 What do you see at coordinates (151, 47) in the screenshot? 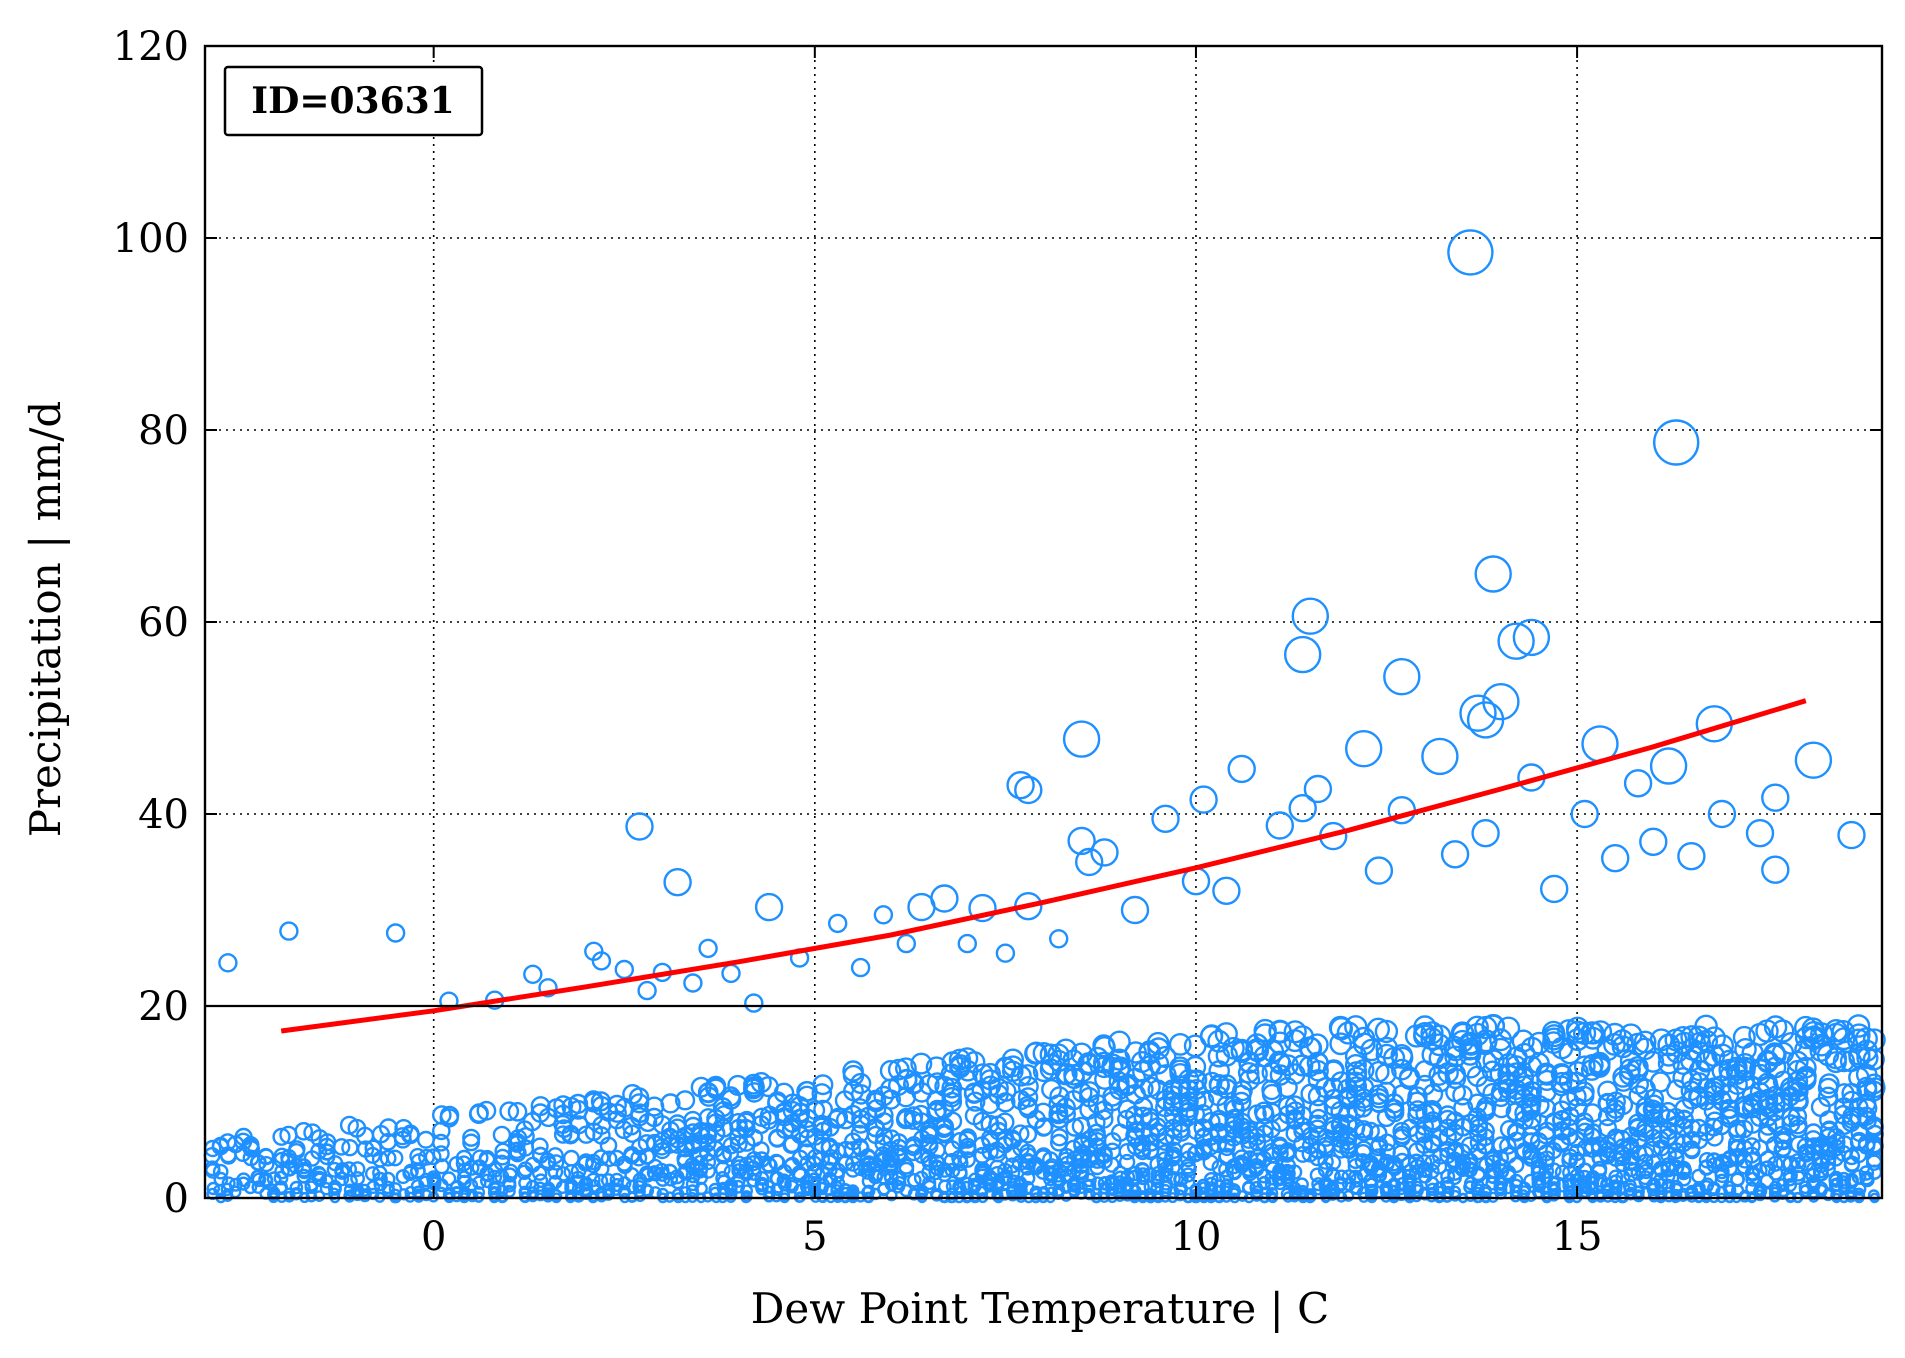
I see `y-tick-label: 120` at bounding box center [151, 47].